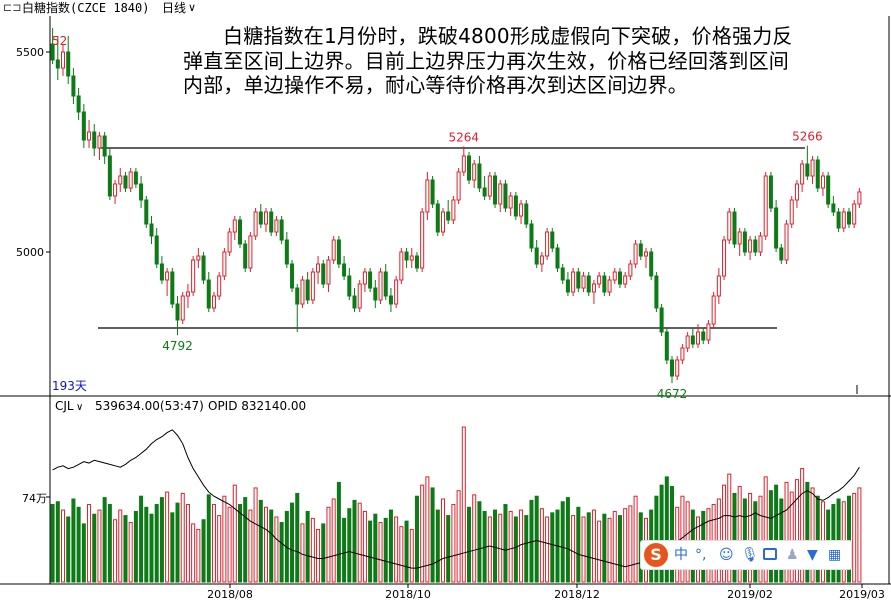  Describe the element at coordinates (812, 555) in the screenshot. I see `shirt-icon: ▼` at that location.